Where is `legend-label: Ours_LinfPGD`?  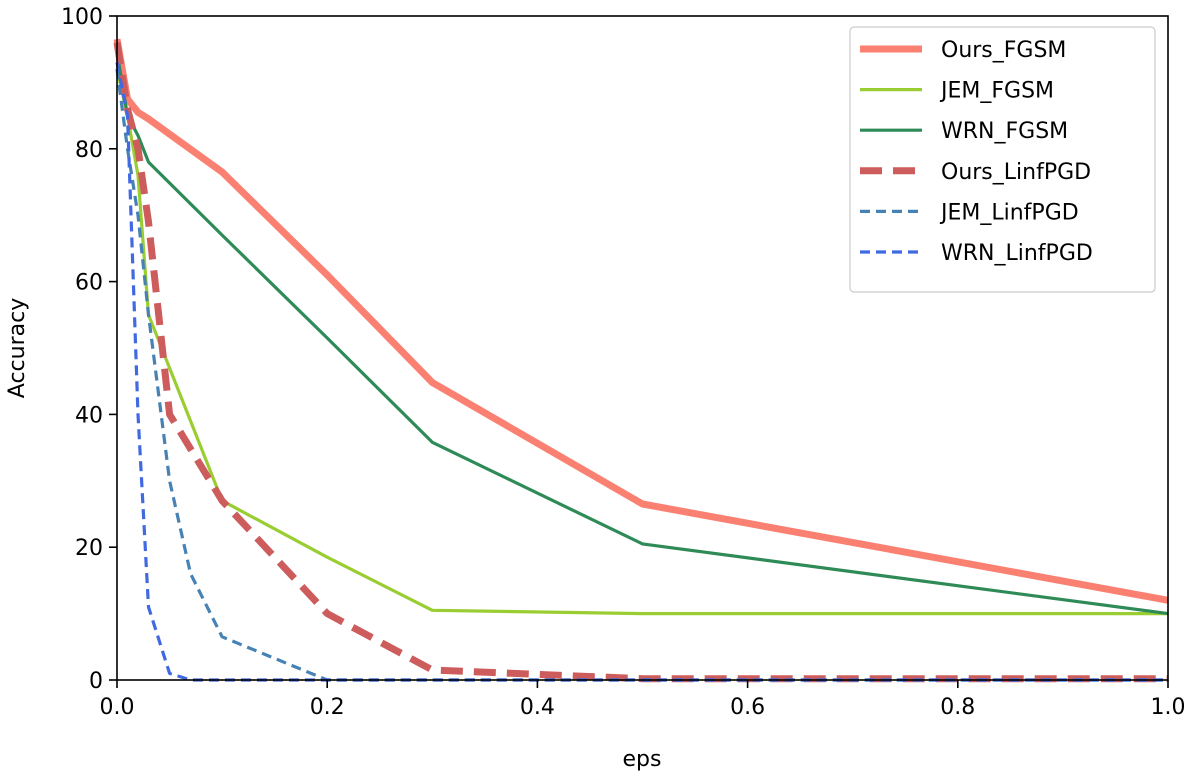
legend-label: Ours_LinfPGD is located at coordinates (1016, 172).